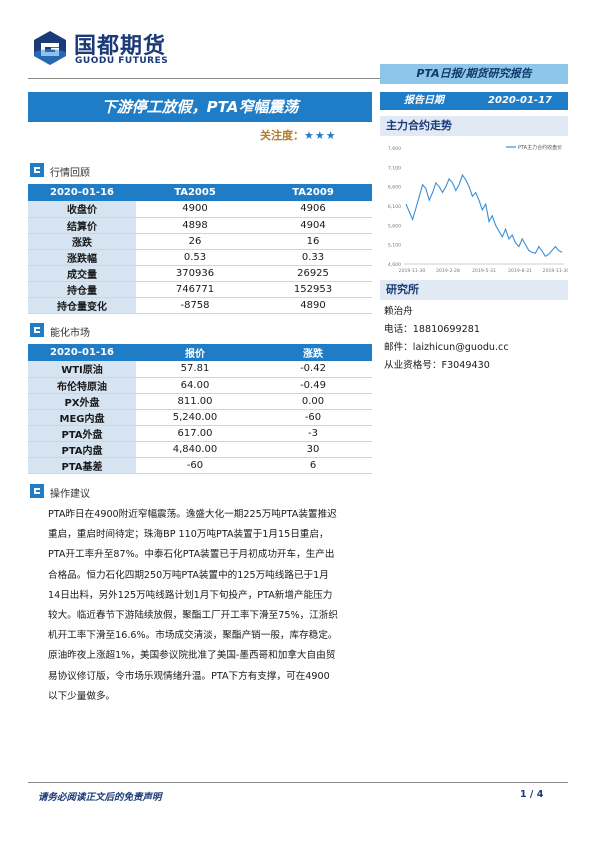  What do you see at coordinates (70, 333) in the screenshot?
I see `section-energy-label: 能化市场` at bounding box center [70, 333].